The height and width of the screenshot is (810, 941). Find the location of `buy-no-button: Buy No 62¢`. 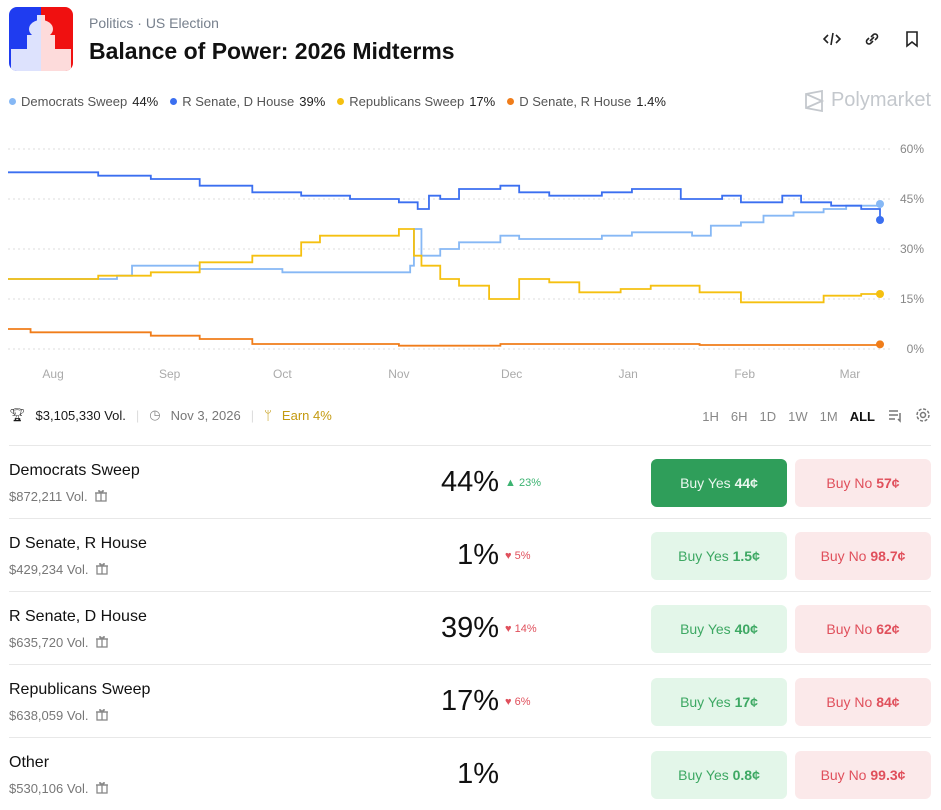

buy-no-button: Buy No 62¢ is located at coordinates (863, 629).